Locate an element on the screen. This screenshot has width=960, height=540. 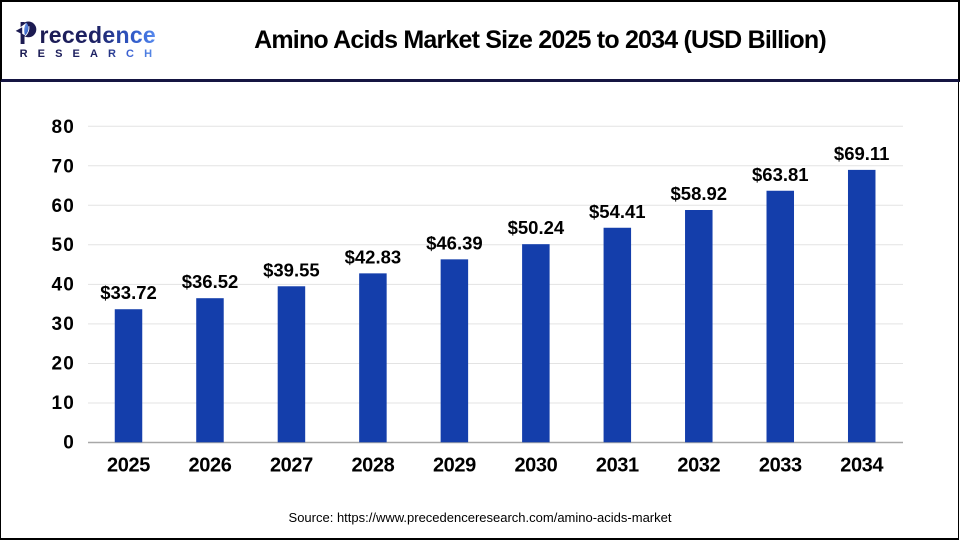
svg-text: 2034 is located at coordinates (862, 466).